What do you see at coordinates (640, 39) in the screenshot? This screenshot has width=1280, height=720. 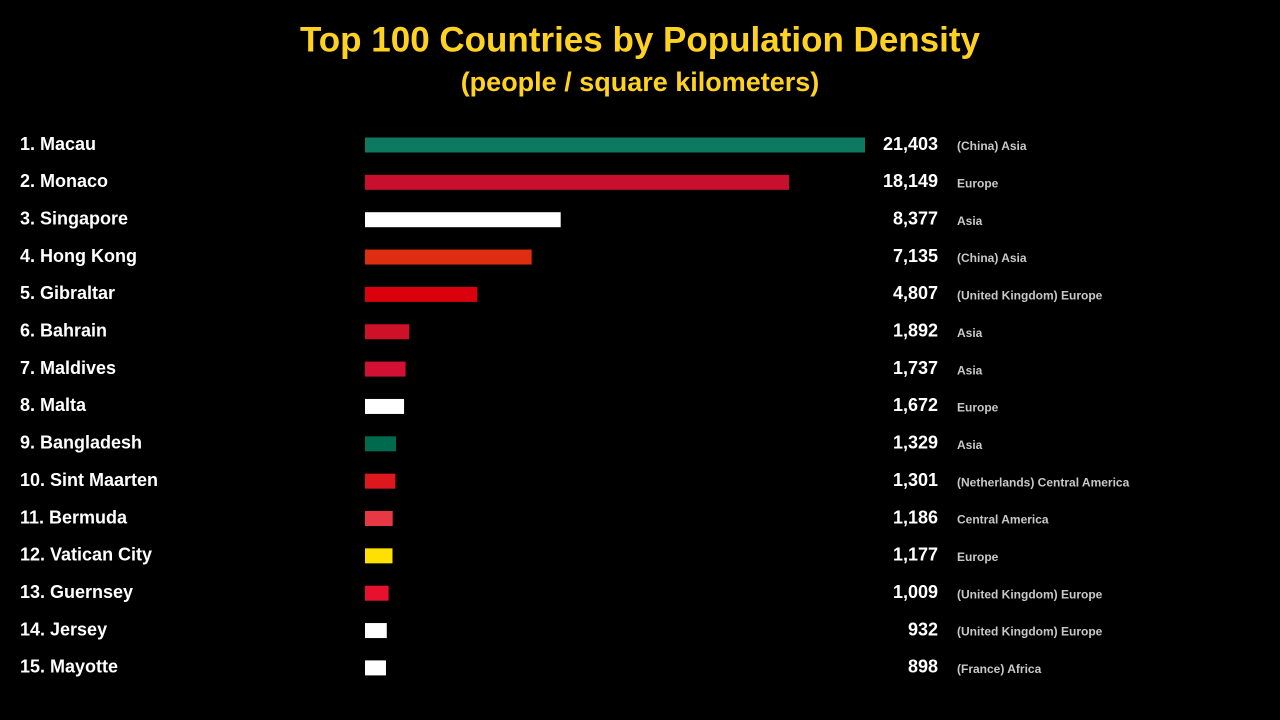 I see `chart-title: Top 100 Countries by Population Density` at bounding box center [640, 39].